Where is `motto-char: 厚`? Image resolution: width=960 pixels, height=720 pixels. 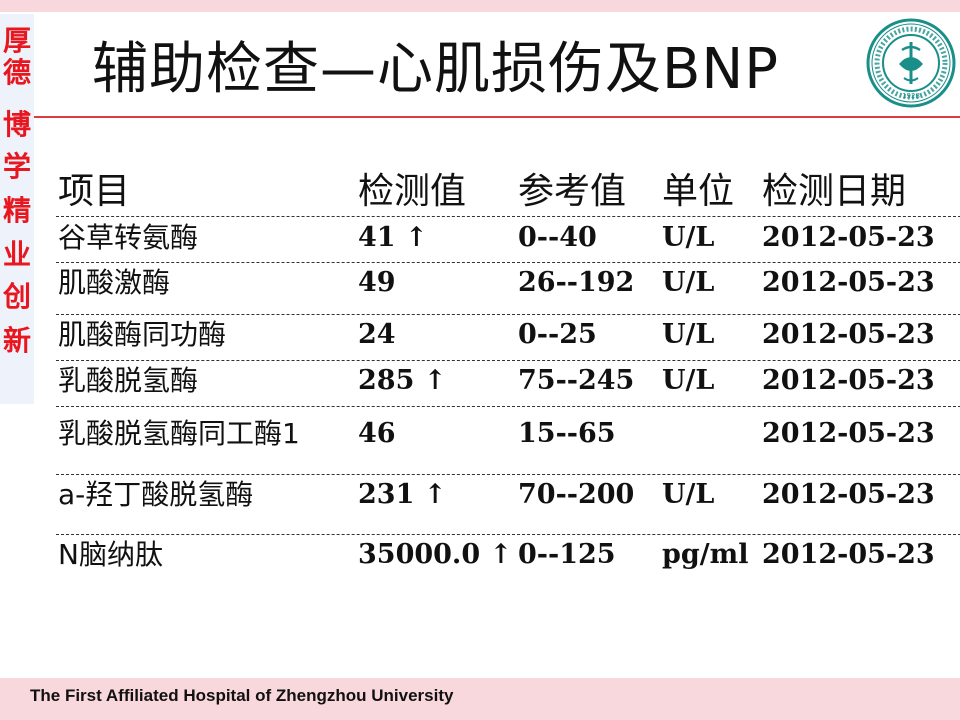 motto-char: 厚 is located at coordinates (16, 40).